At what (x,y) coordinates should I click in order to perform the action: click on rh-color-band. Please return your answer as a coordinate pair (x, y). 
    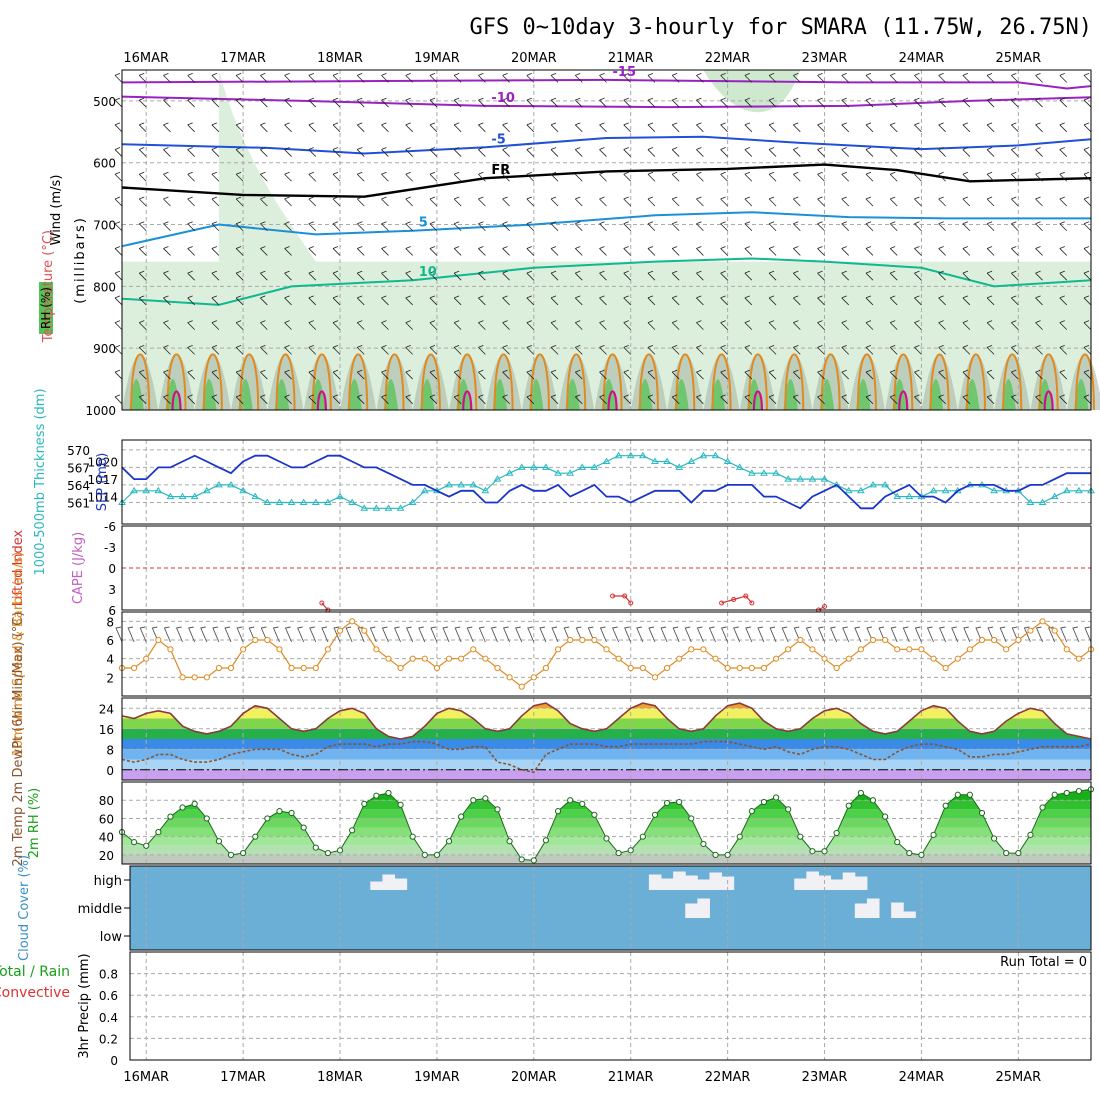
    Looking at the image, I should click on (606, 790).